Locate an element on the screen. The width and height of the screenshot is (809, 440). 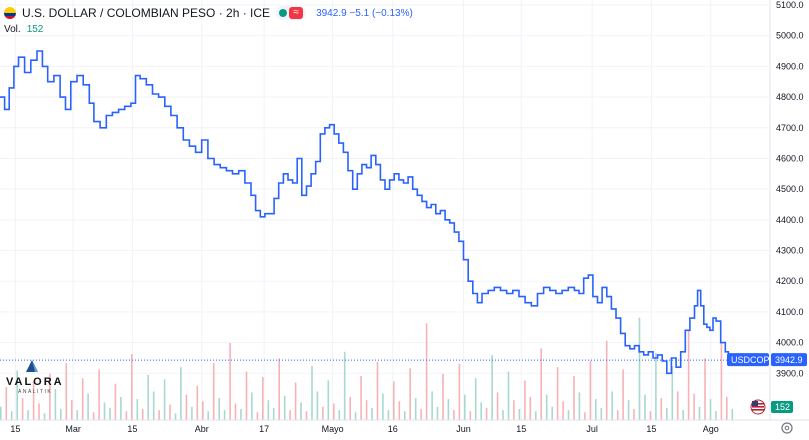
price-tick-label: 4800.0 is located at coordinates (790, 97).